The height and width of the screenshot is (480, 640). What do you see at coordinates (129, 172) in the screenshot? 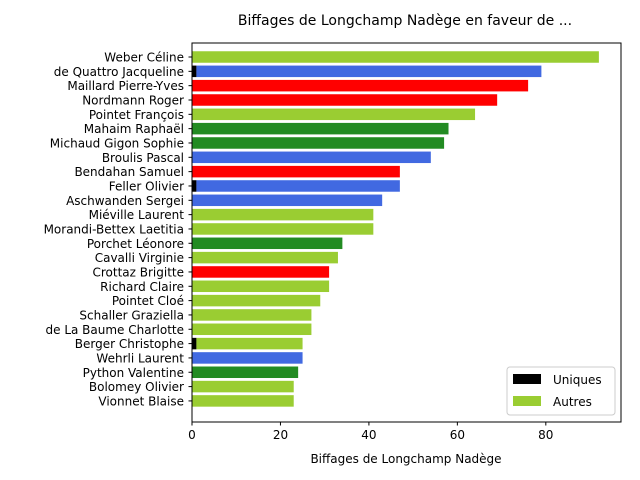
I see `y-tick-label: Bendahan Samuel` at bounding box center [129, 172].